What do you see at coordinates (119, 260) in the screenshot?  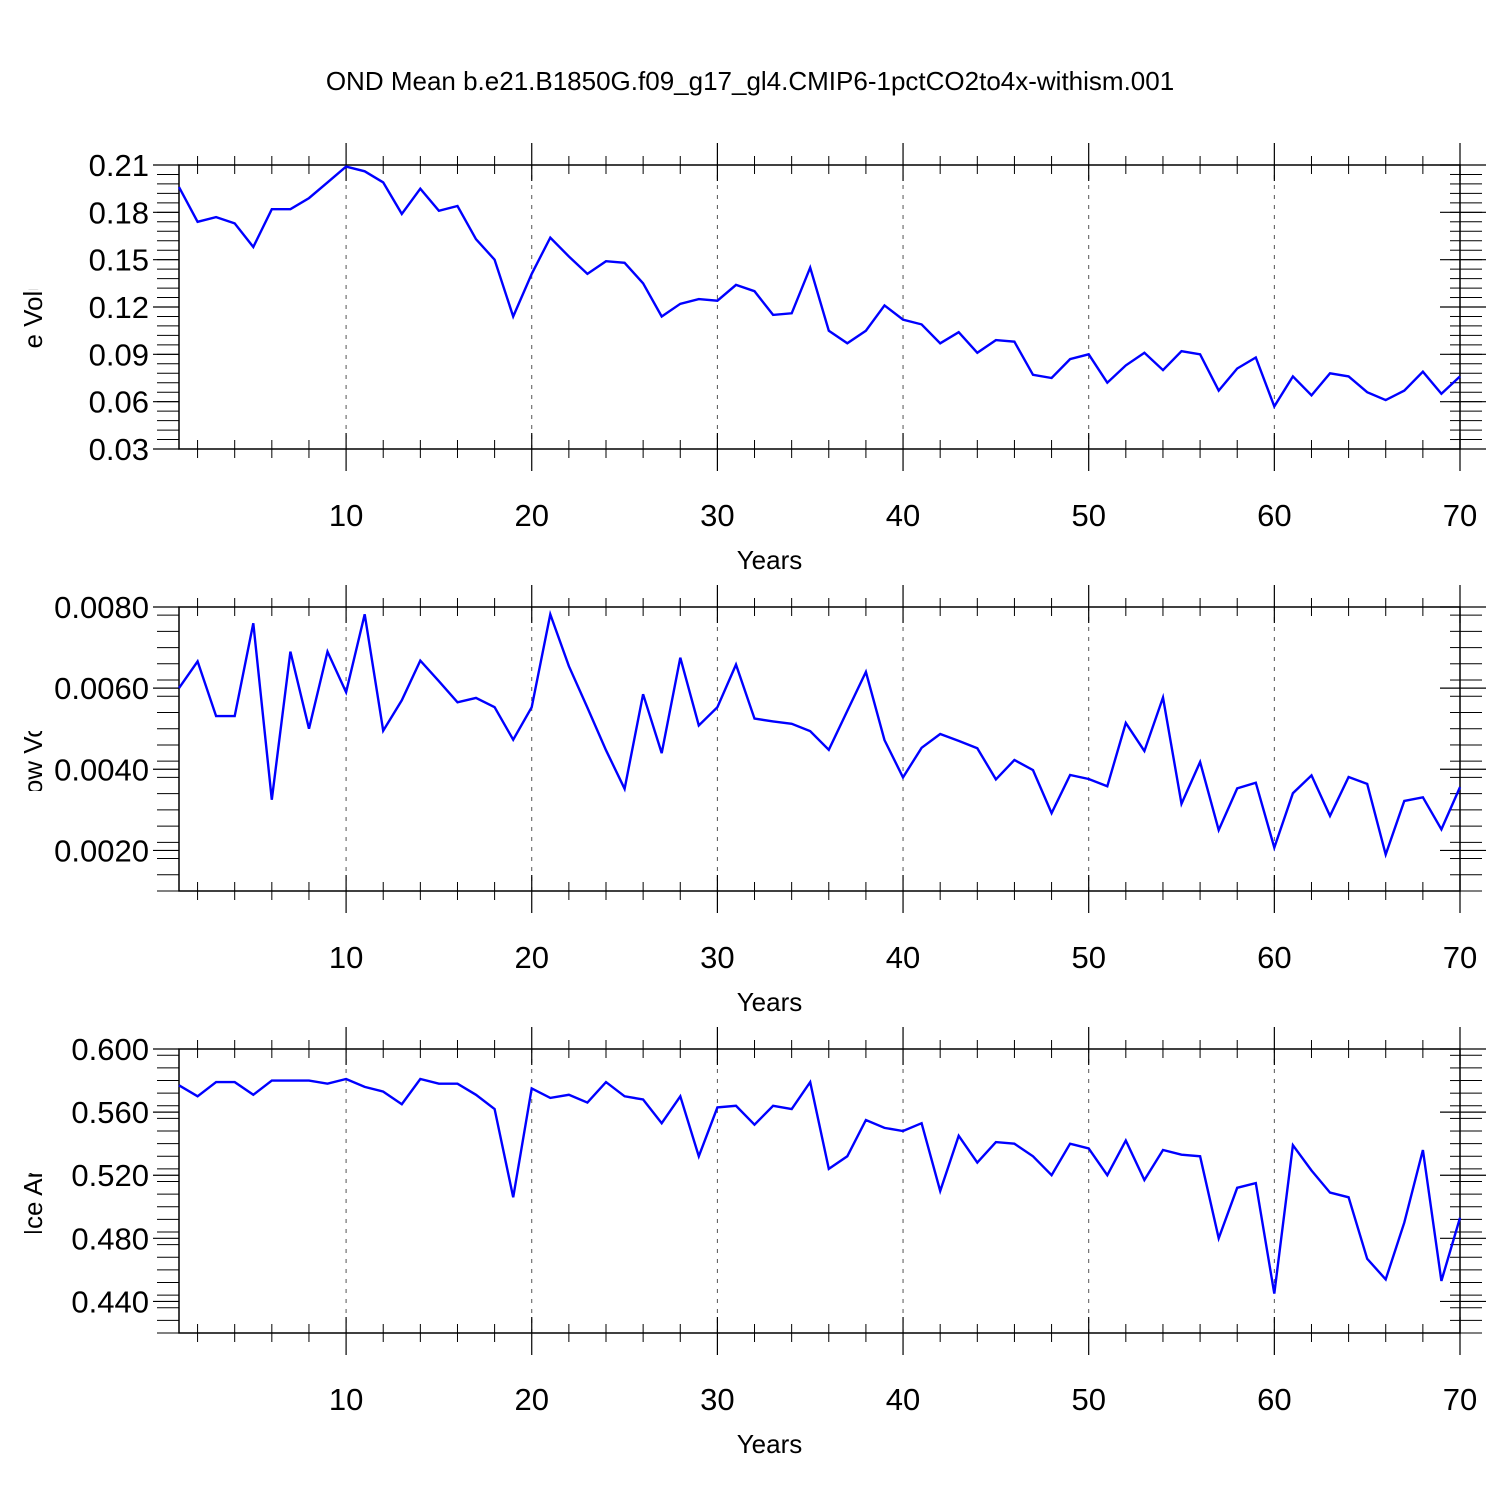 I see `y-tick-label: 0.15` at bounding box center [119, 260].